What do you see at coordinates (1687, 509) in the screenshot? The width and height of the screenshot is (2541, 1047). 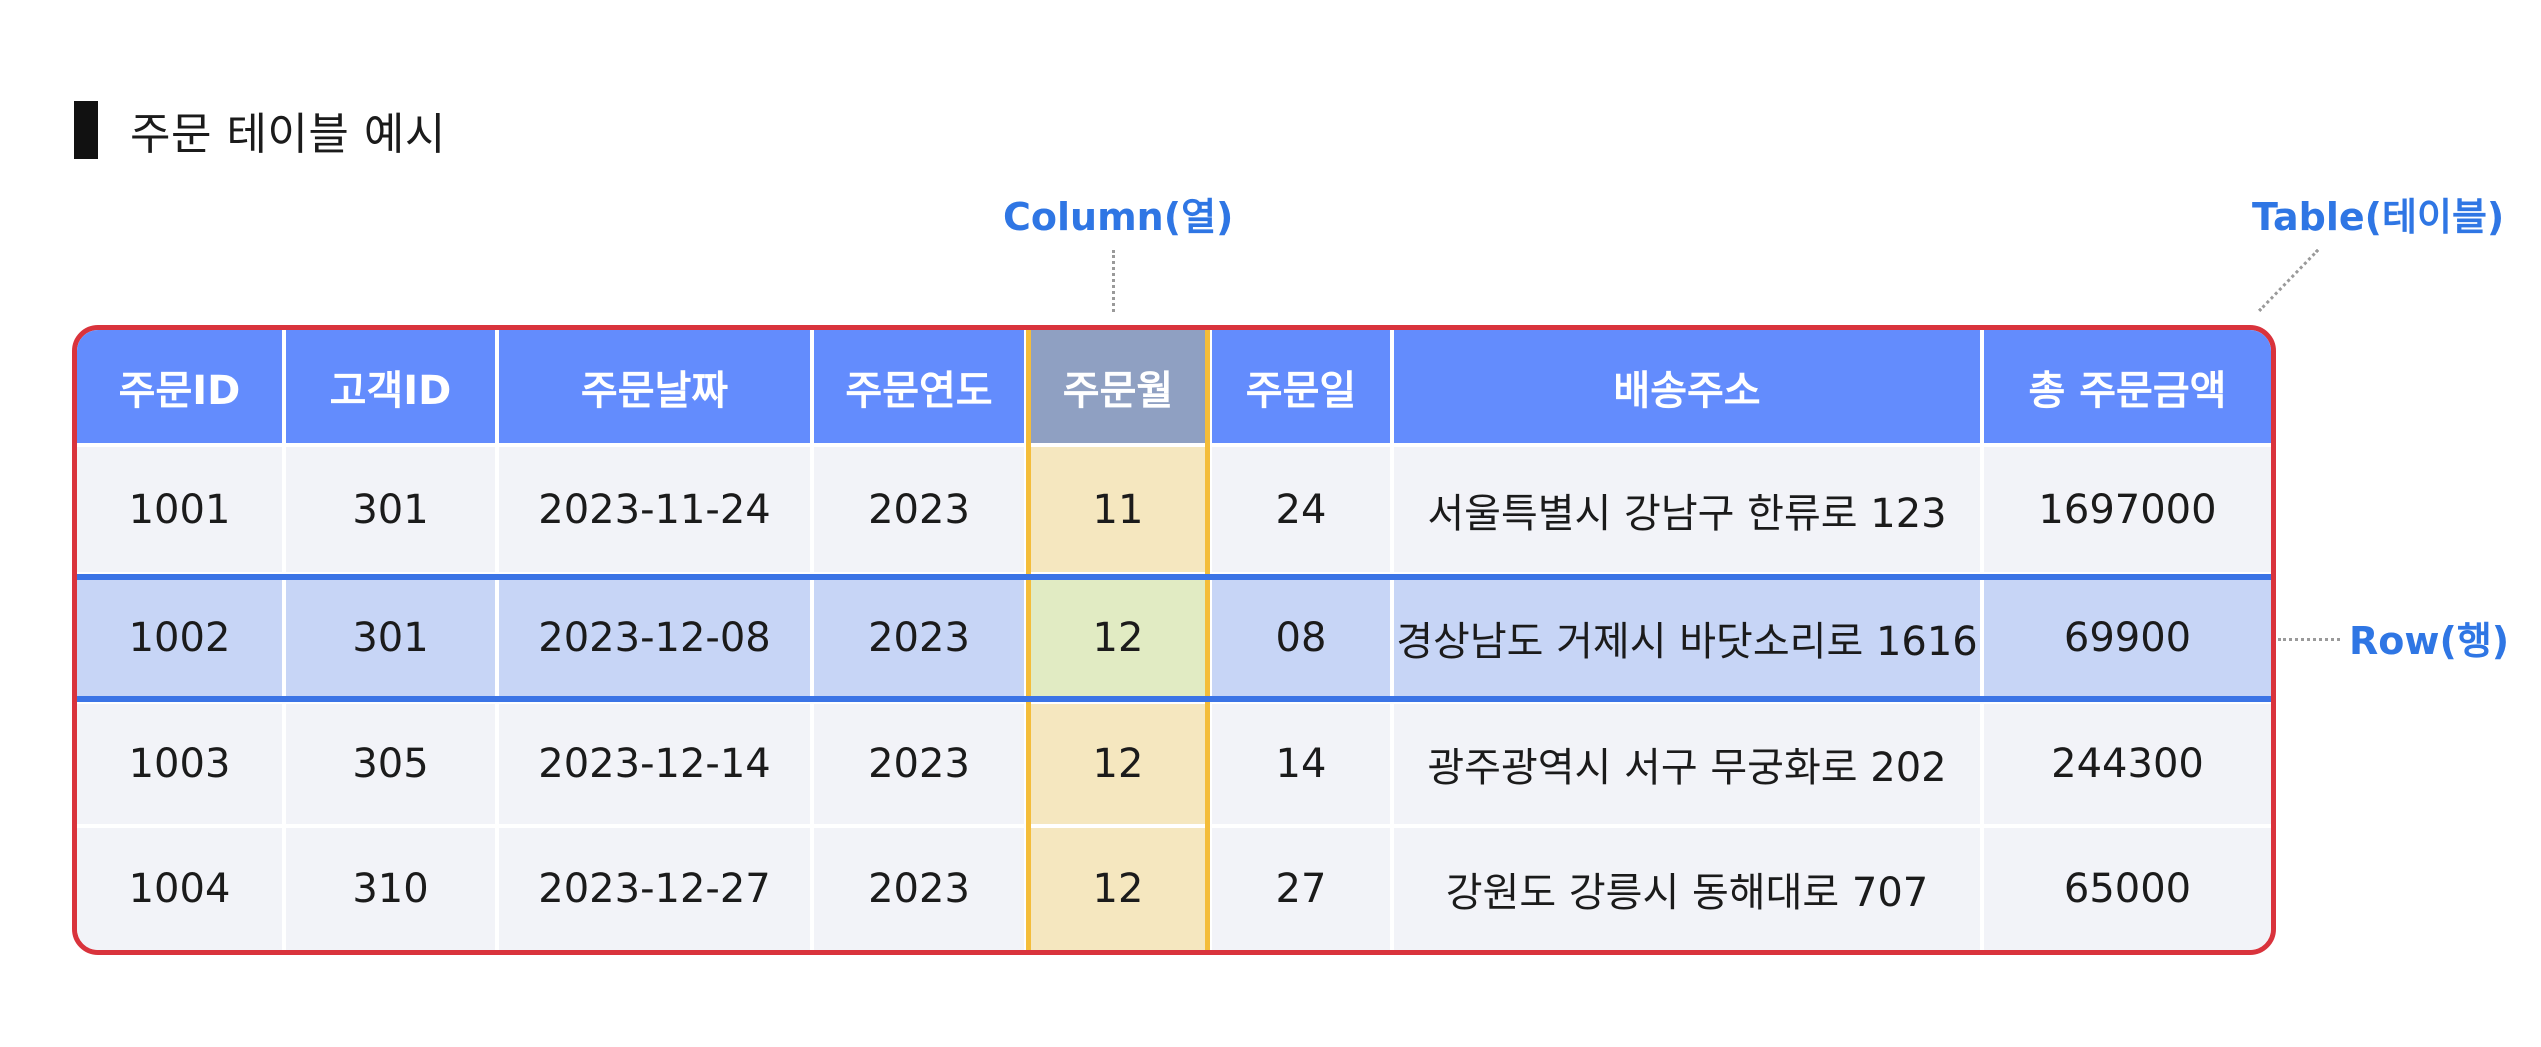 I see `table-cell: 서울특별시 강남구 한류로 123` at bounding box center [1687, 509].